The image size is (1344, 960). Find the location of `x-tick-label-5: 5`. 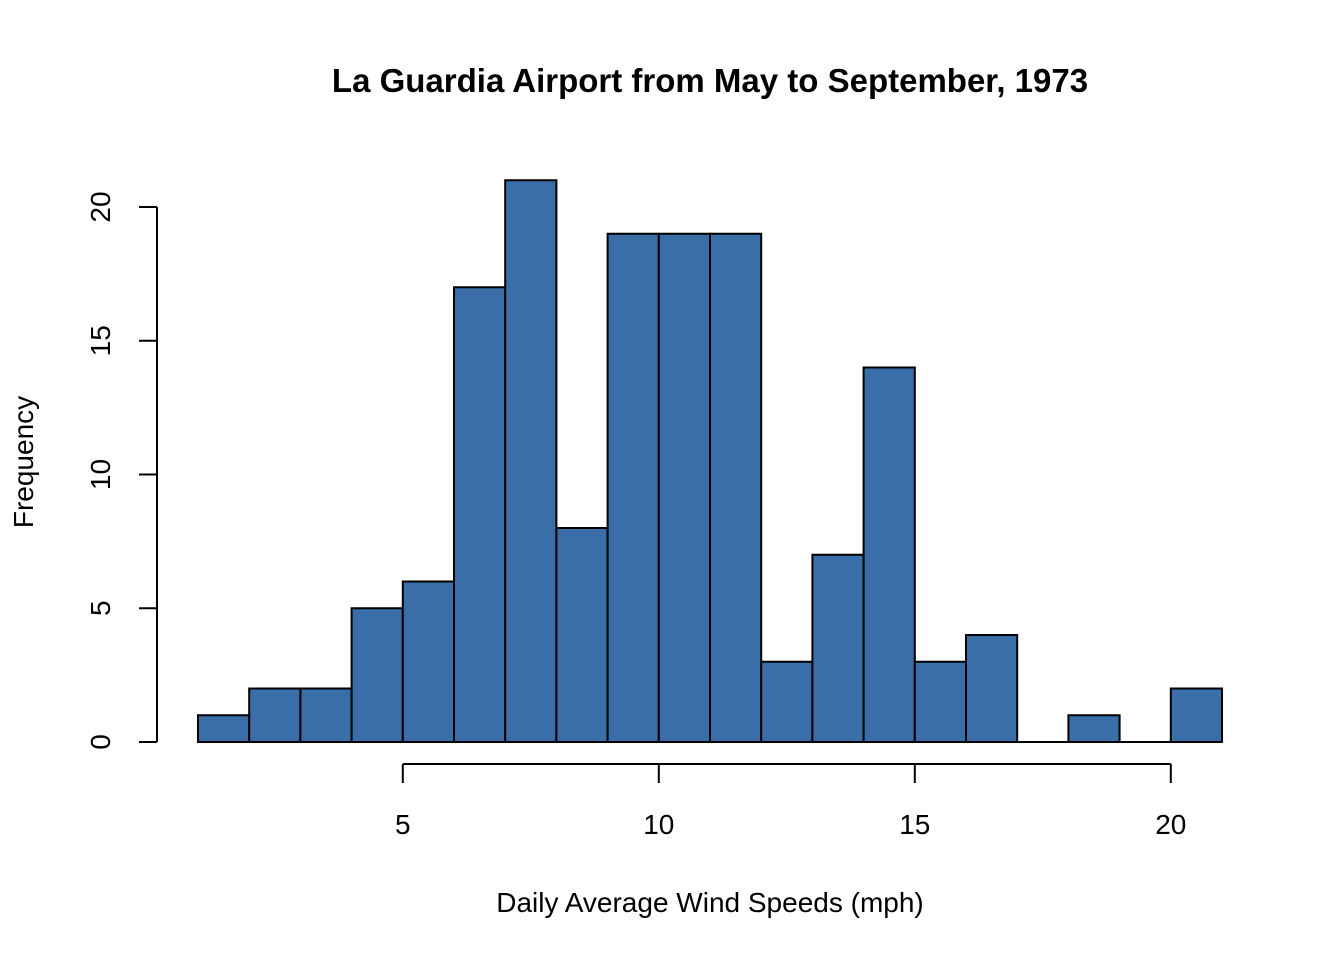

x-tick-label-5: 5 is located at coordinates (403, 824).